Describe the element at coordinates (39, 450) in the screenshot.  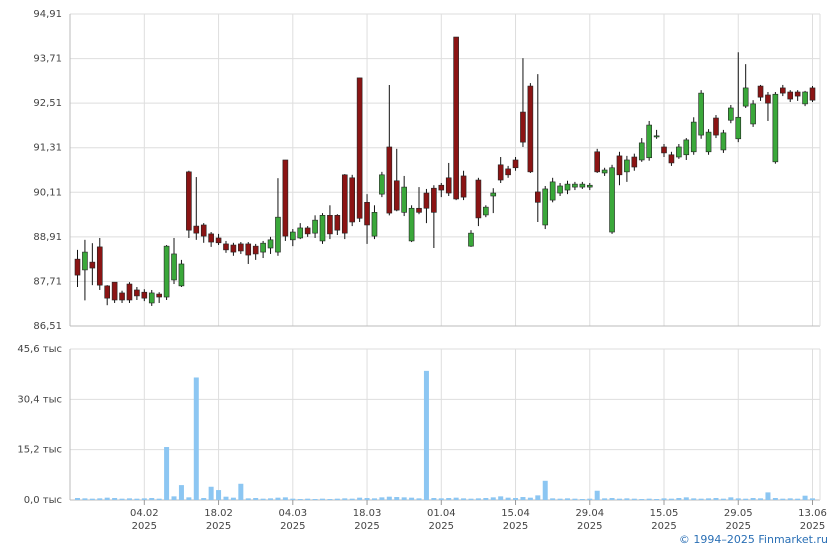
I see `y-tick-label: 15,2 тыс` at that location.